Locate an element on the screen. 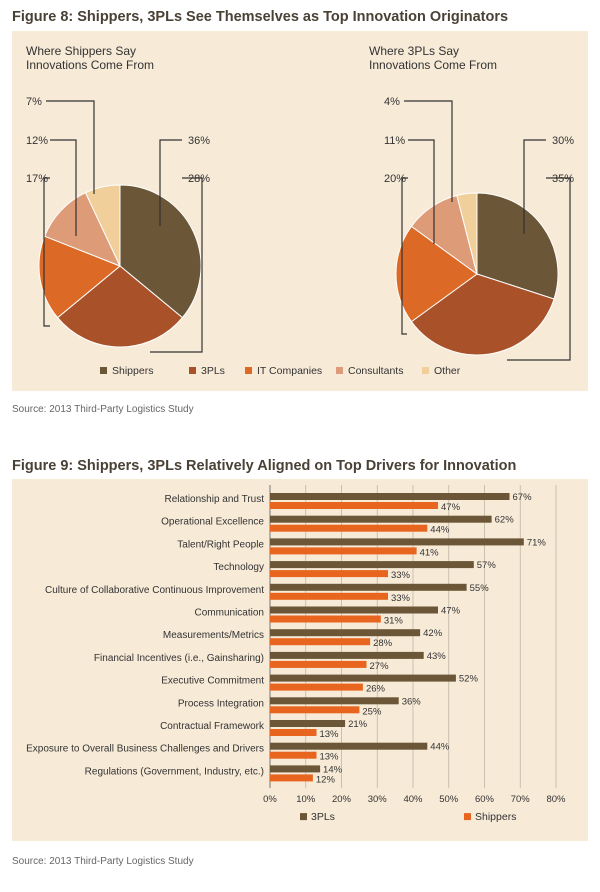 The height and width of the screenshot is (892, 600). x-tick-label: 70% is located at coordinates (521, 799).